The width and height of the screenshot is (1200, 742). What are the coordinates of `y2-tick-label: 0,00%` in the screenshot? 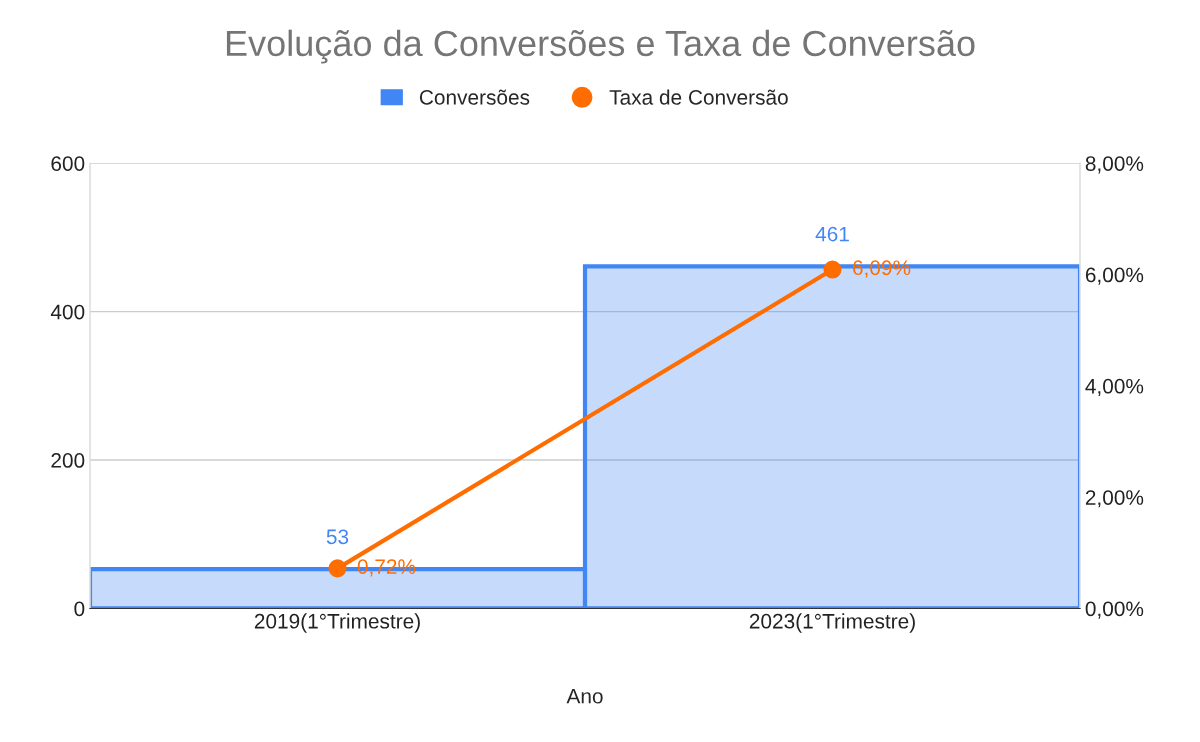 It's located at (1114, 610).